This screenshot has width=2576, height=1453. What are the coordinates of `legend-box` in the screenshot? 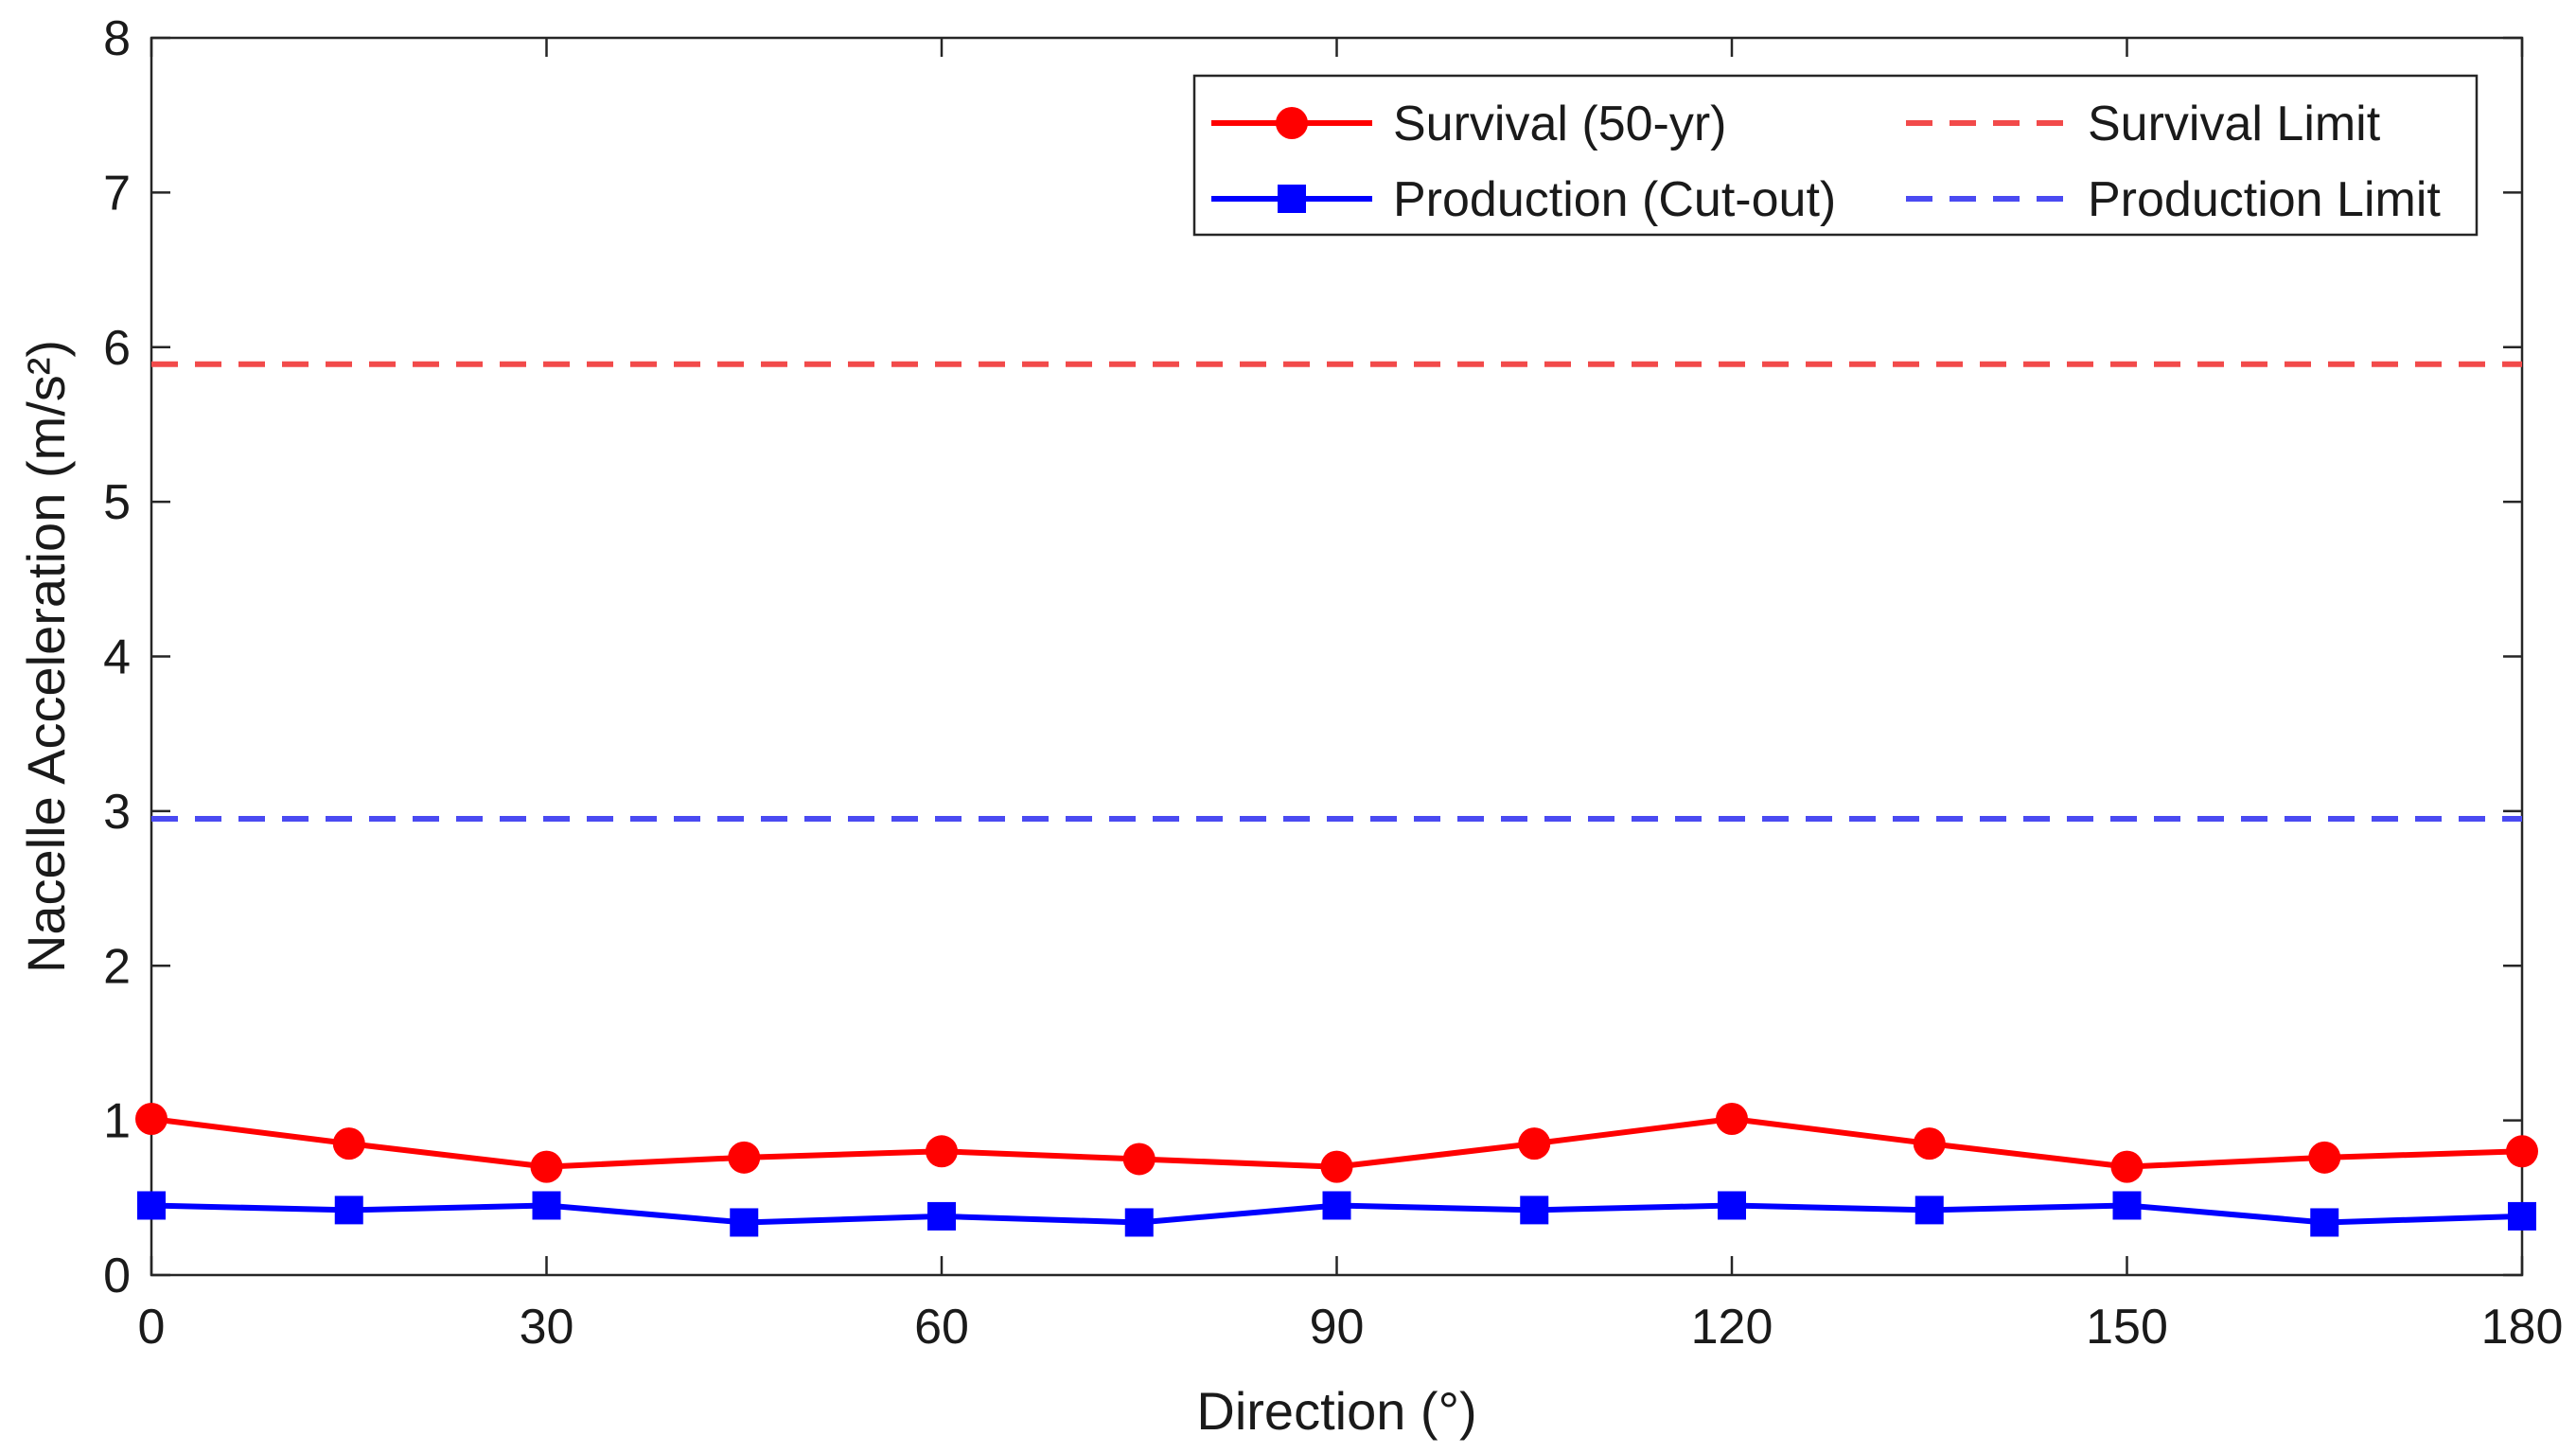 It's located at (1835, 155).